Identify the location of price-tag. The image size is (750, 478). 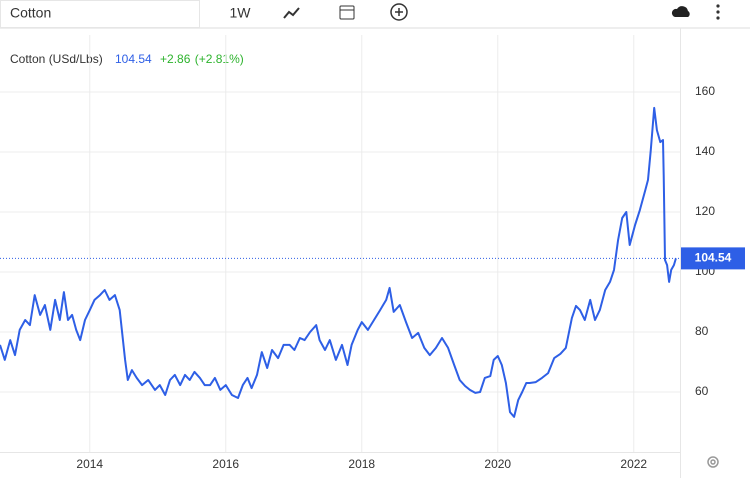
(713, 258).